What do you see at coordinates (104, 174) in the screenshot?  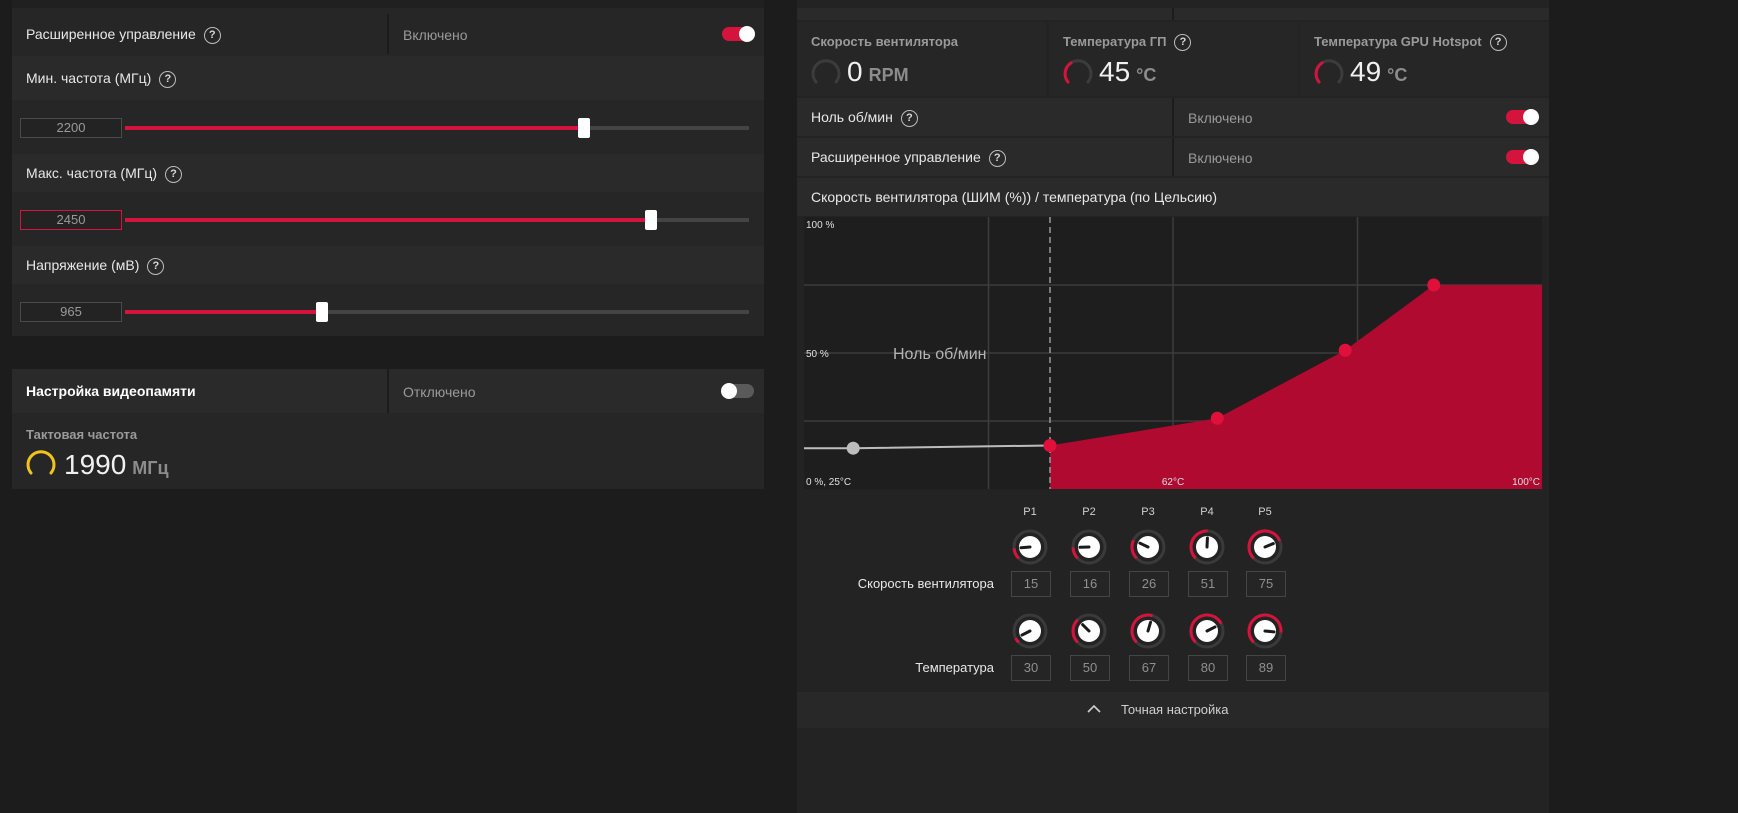 I see `max-freq-label: Макс. частота (МГц)?` at bounding box center [104, 174].